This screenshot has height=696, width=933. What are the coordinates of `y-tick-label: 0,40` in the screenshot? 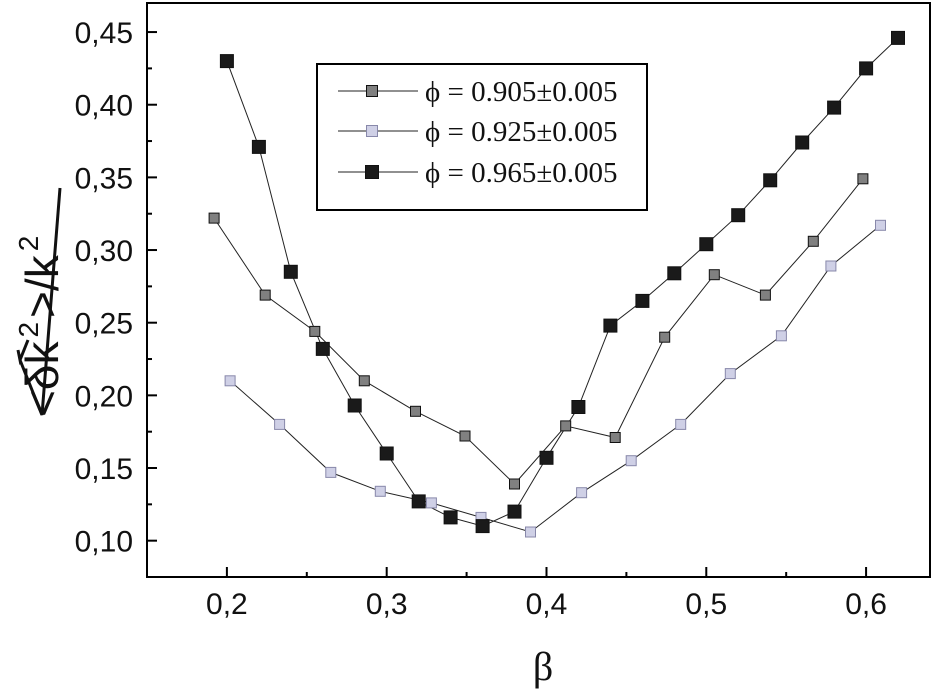 It's located at (104, 106).